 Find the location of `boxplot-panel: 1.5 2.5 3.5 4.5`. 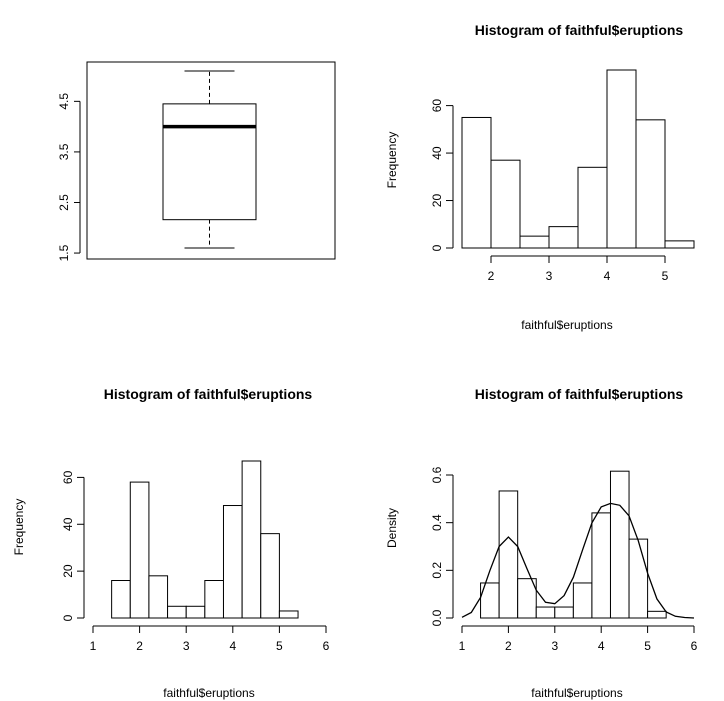

boxplot-panel: 1.5 2.5 3.5 4.5 is located at coordinates (196, 161).